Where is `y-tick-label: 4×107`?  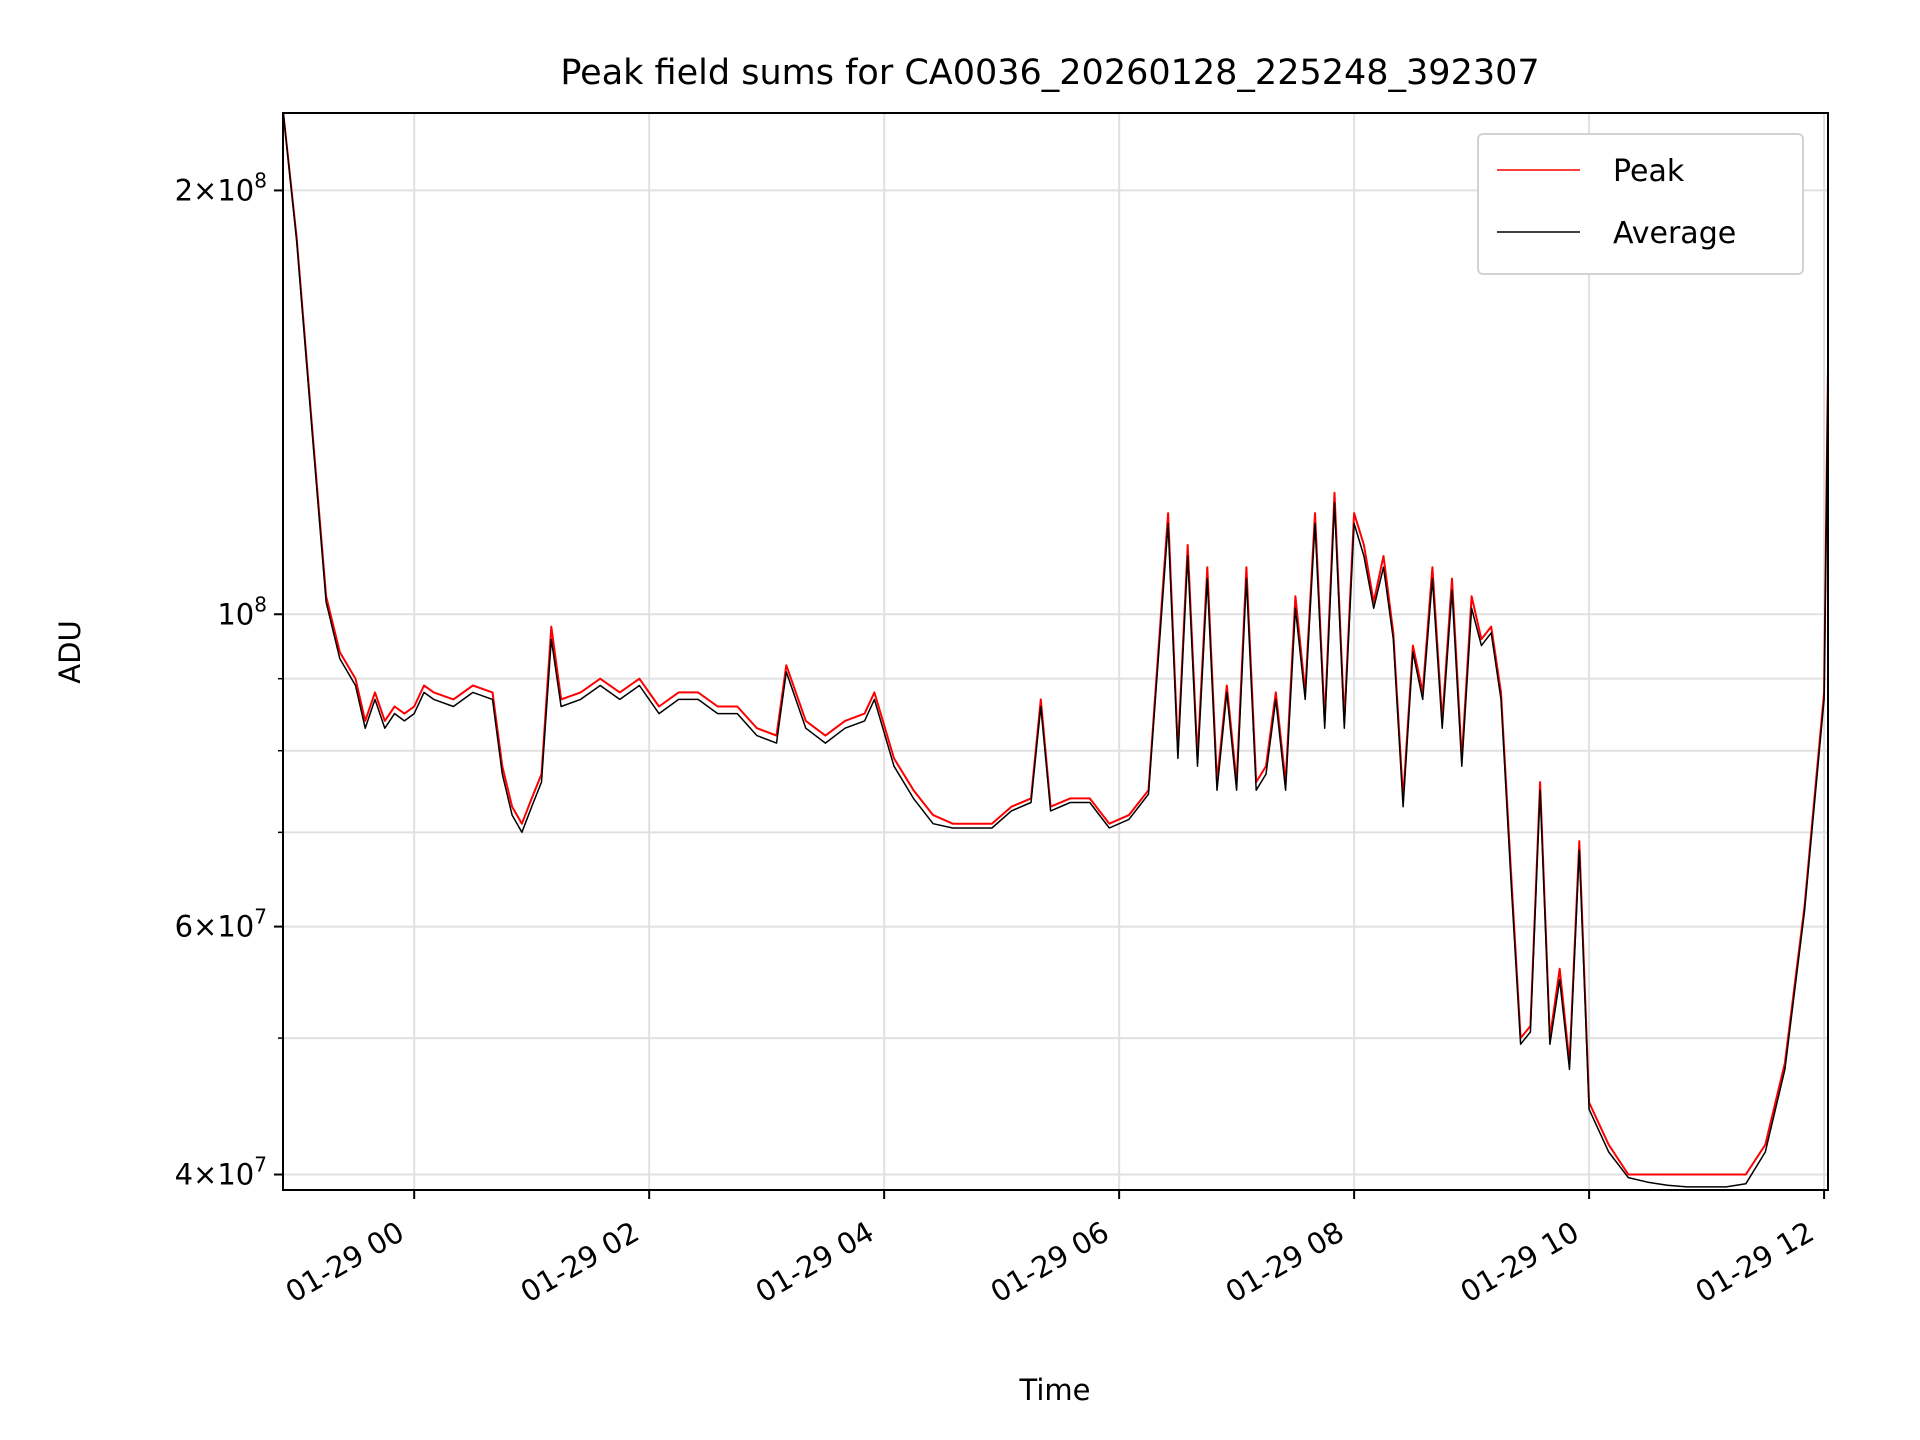
y-tick-label: 4×107 is located at coordinates (221, 1172).